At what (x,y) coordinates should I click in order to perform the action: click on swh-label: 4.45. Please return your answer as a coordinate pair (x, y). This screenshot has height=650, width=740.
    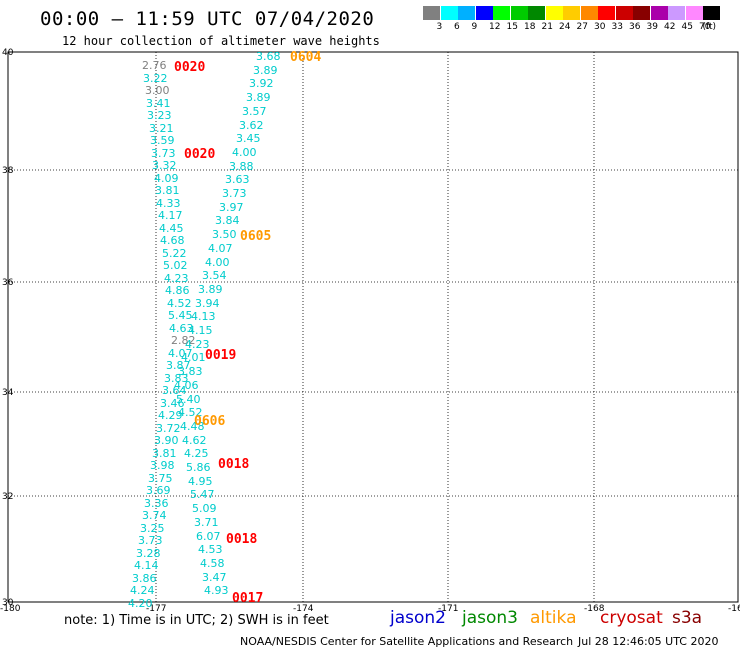
    Looking at the image, I should click on (171, 228).